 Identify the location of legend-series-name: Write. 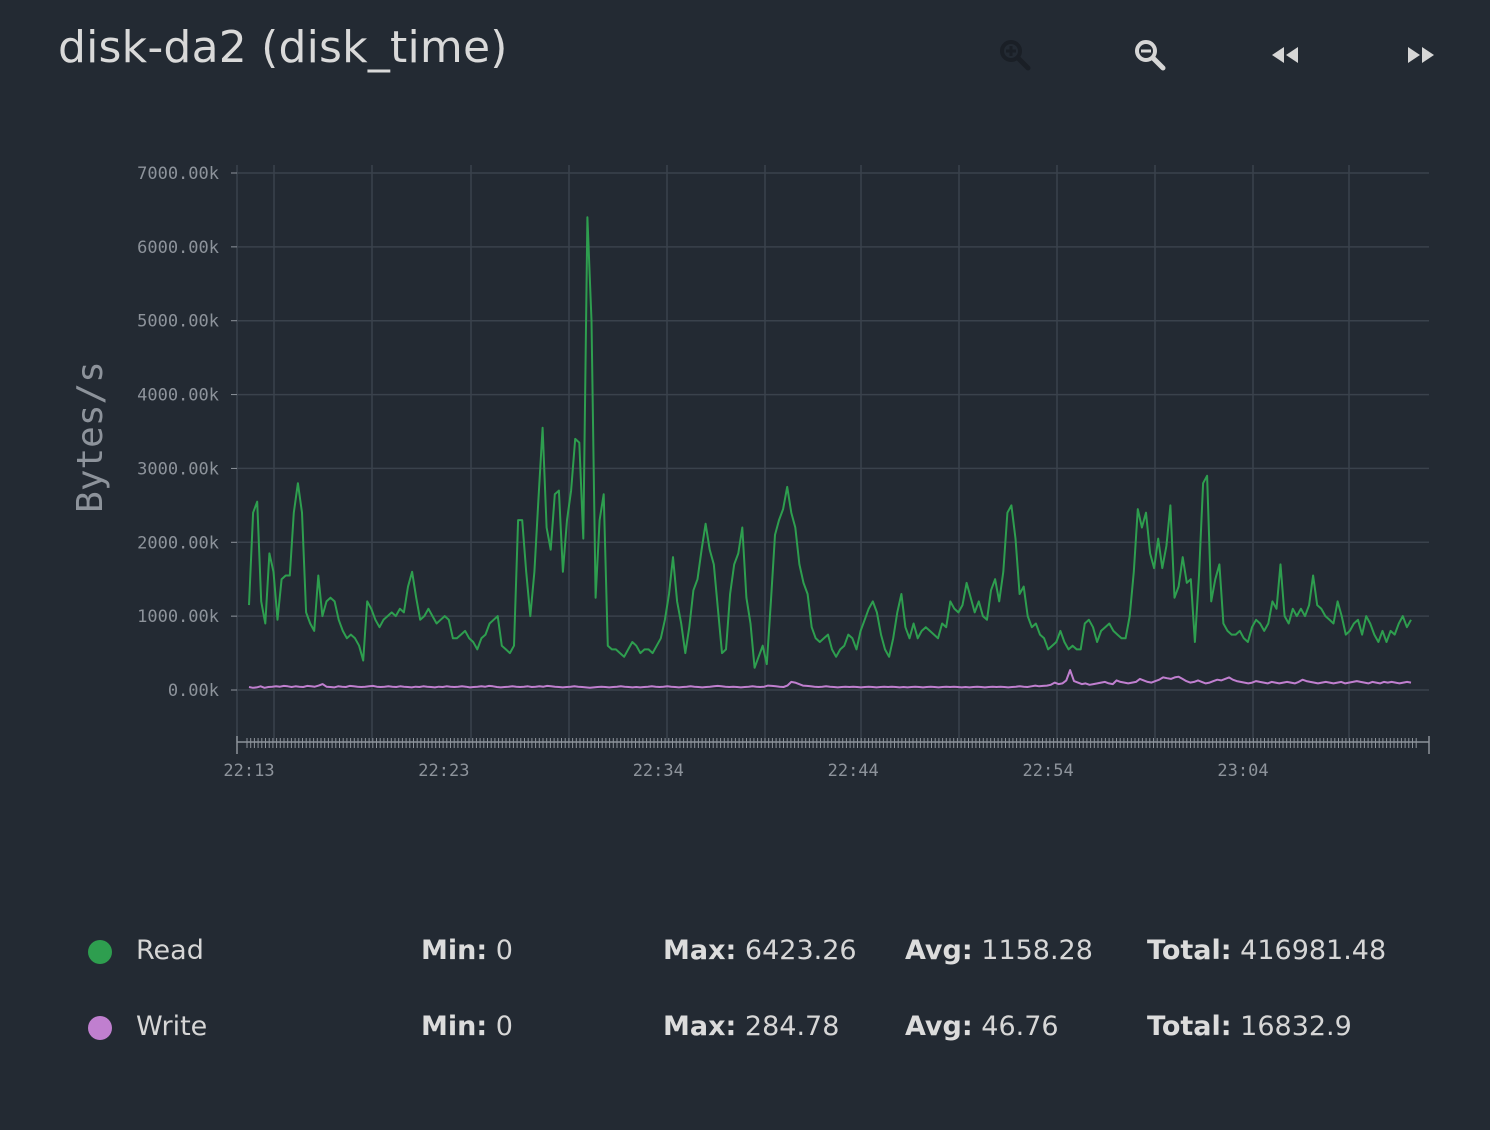
(172, 1026).